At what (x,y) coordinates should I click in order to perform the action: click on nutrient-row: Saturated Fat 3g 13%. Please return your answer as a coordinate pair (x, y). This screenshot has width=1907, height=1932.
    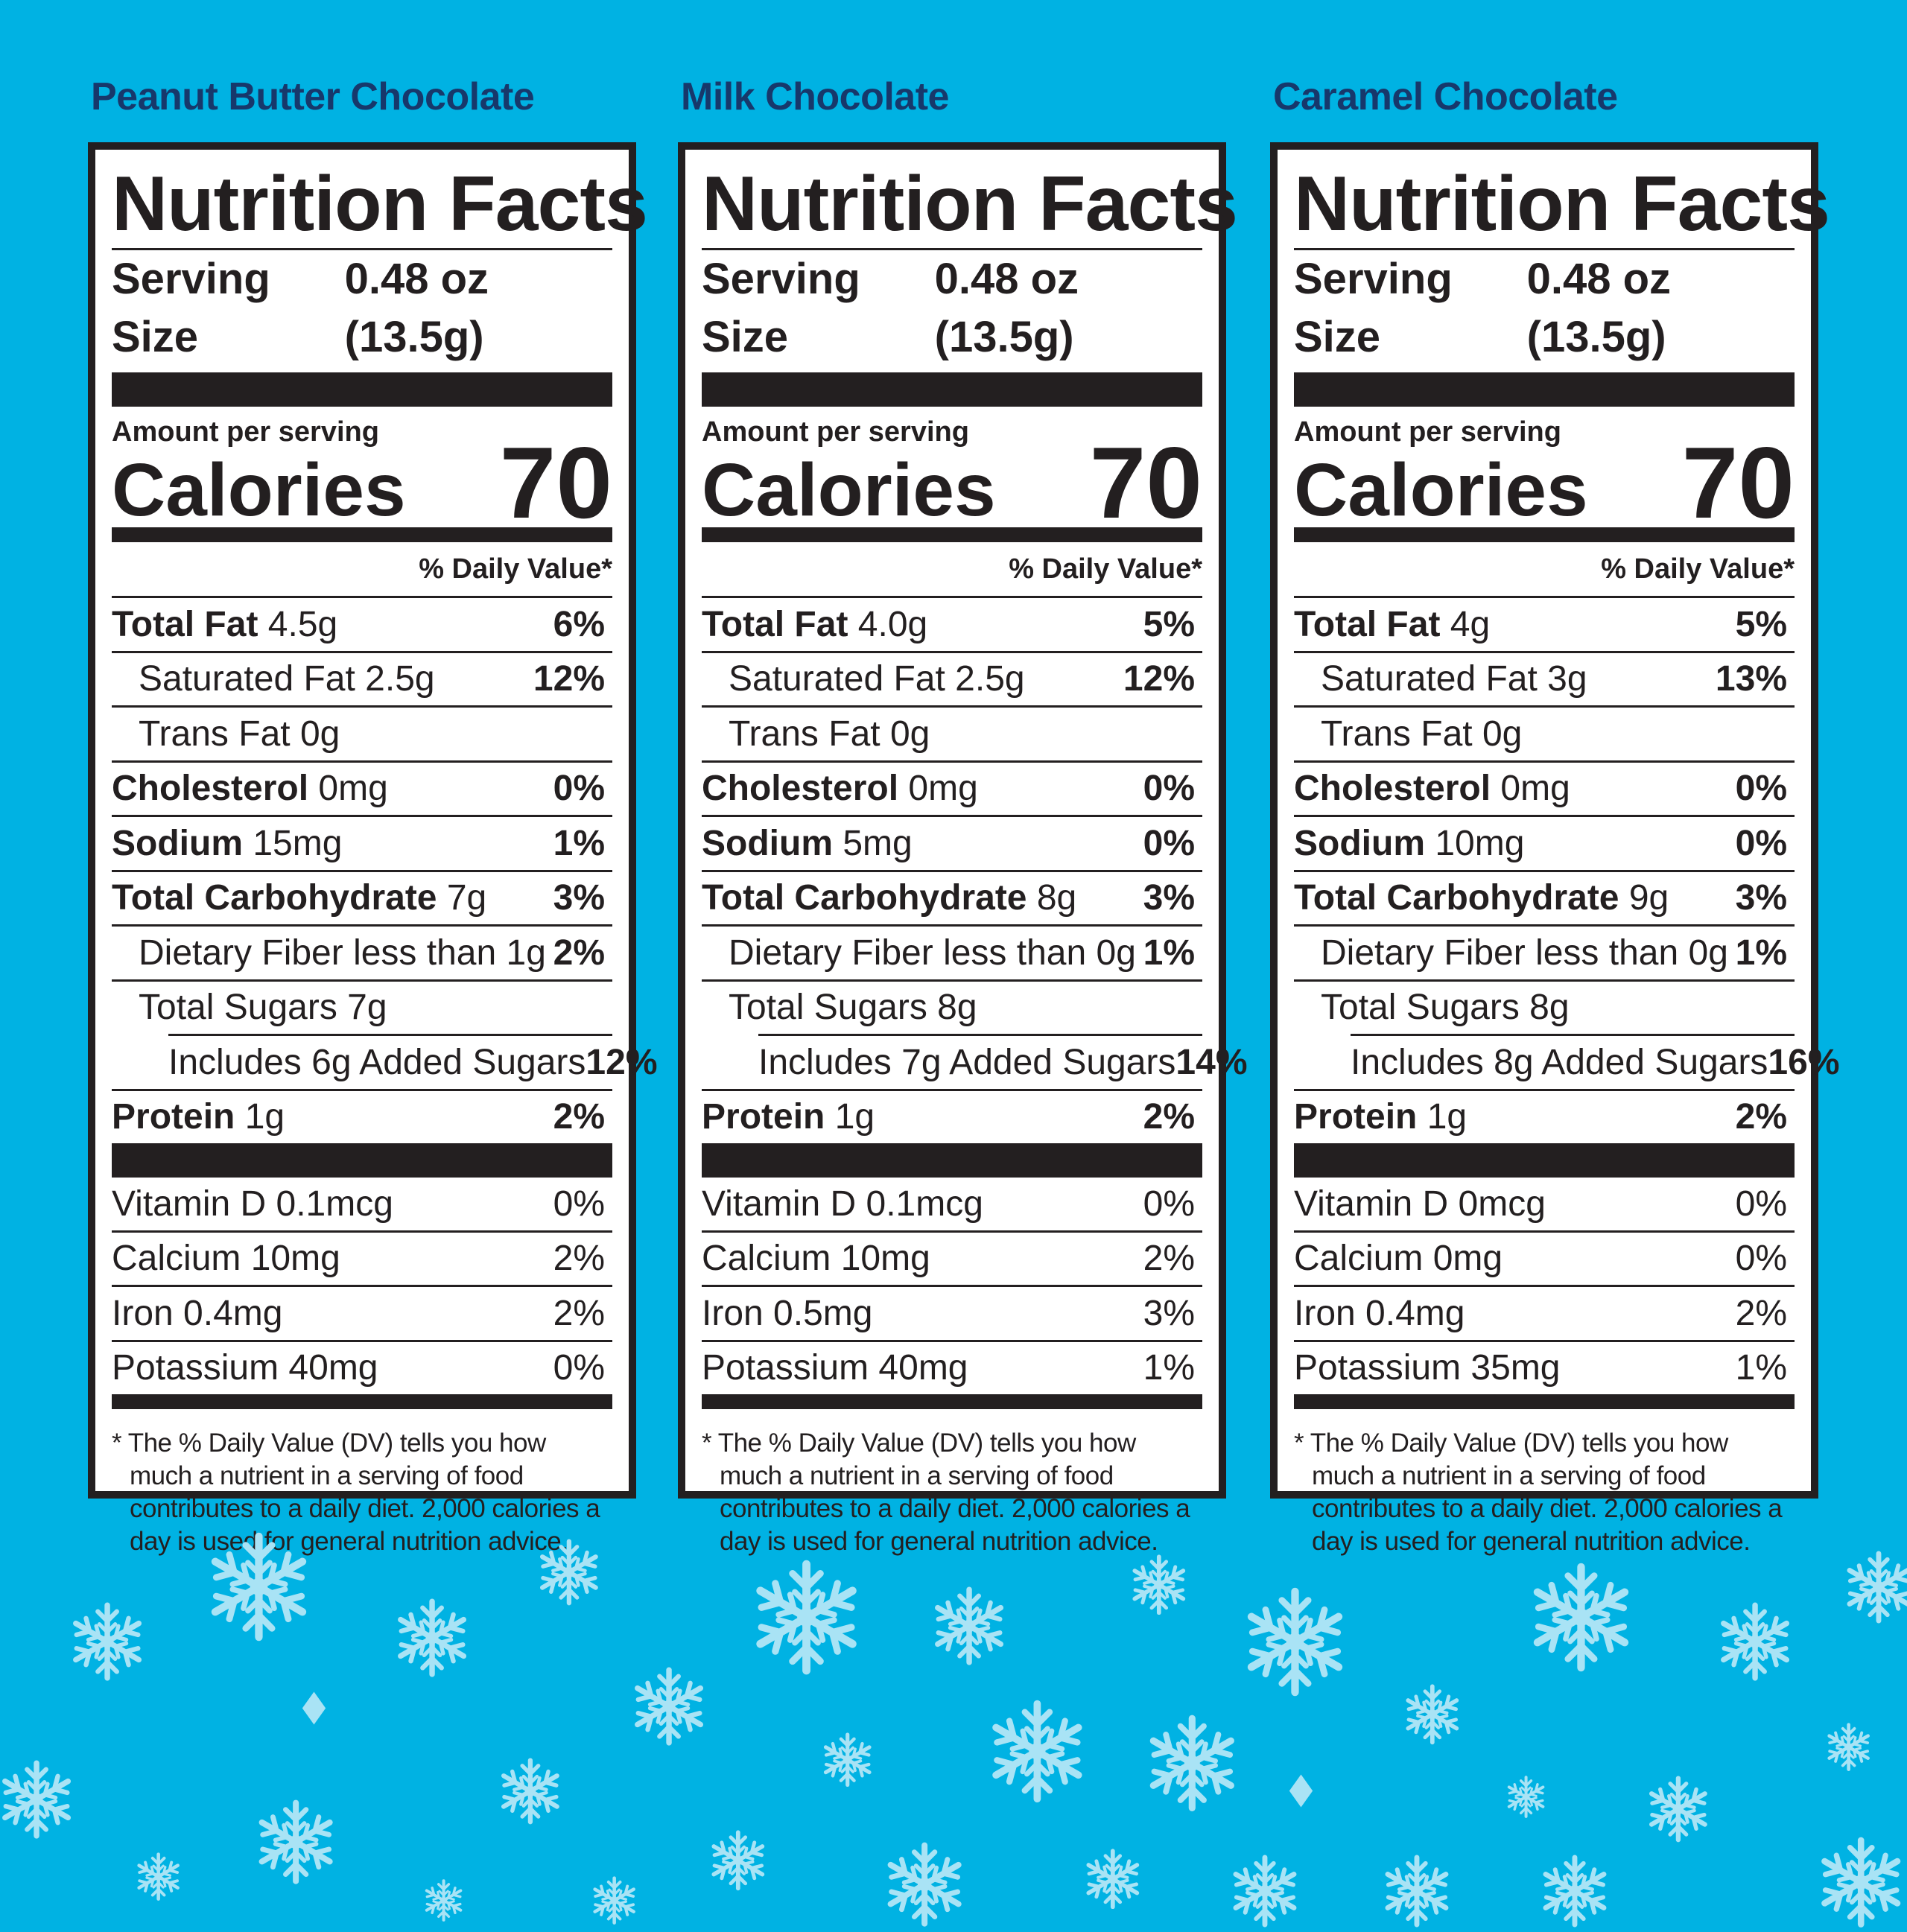
    Looking at the image, I should click on (1544, 678).